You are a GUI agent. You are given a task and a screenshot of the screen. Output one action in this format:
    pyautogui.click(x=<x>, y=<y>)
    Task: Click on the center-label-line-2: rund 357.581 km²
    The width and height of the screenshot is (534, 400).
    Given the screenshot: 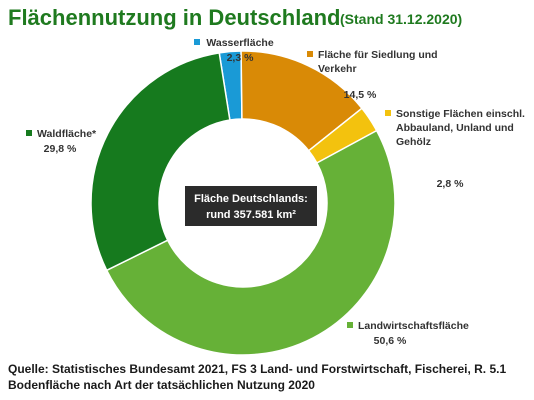 What is the action you would take?
    pyautogui.click(x=251, y=215)
    